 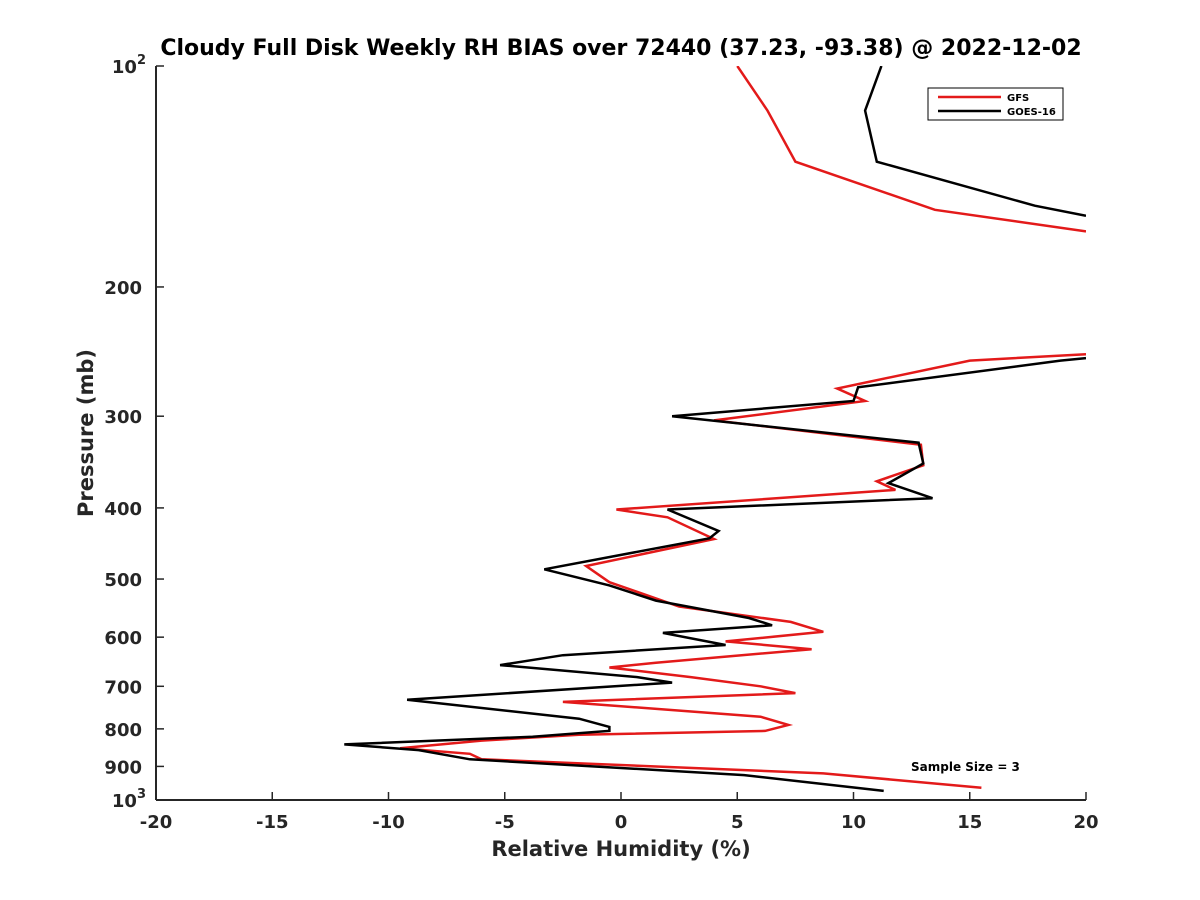 I want to click on x-tick-label: -15, so click(x=272, y=822).